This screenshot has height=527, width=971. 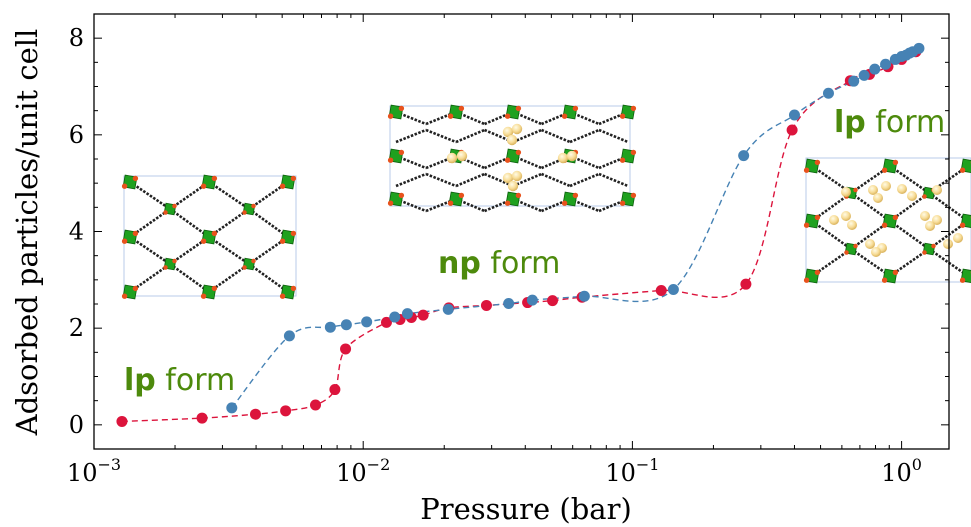 I want to click on lp-form-label-left-text: form, so click(x=195, y=380).